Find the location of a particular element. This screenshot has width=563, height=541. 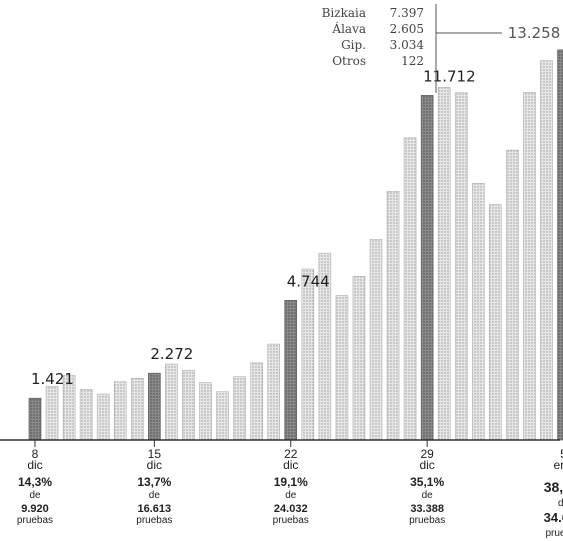

data-label: 4.744 is located at coordinates (308, 281).